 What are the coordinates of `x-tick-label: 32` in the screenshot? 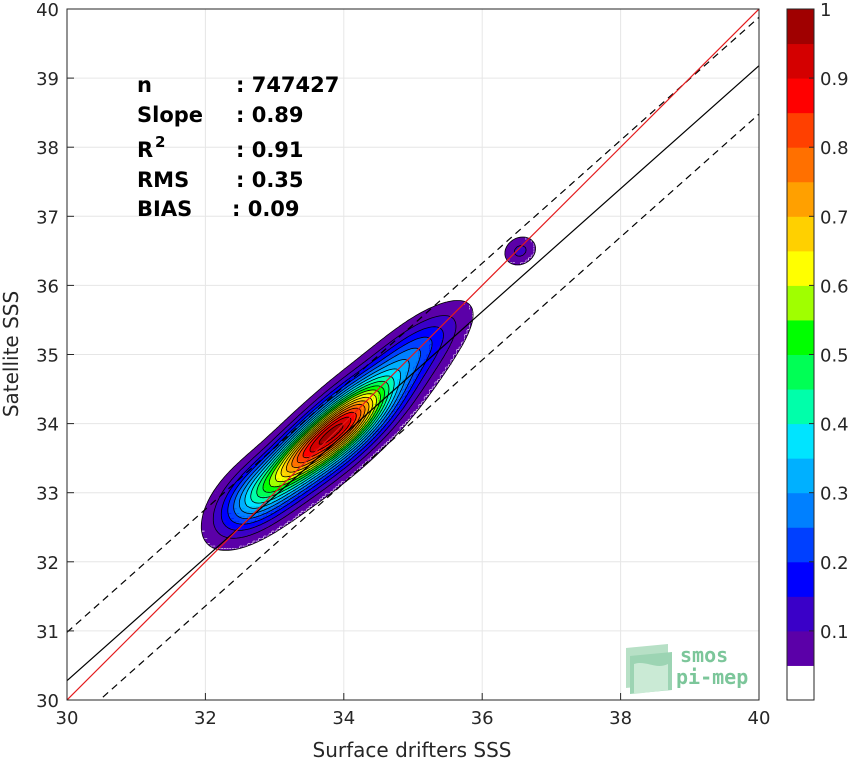 It's located at (205, 718).